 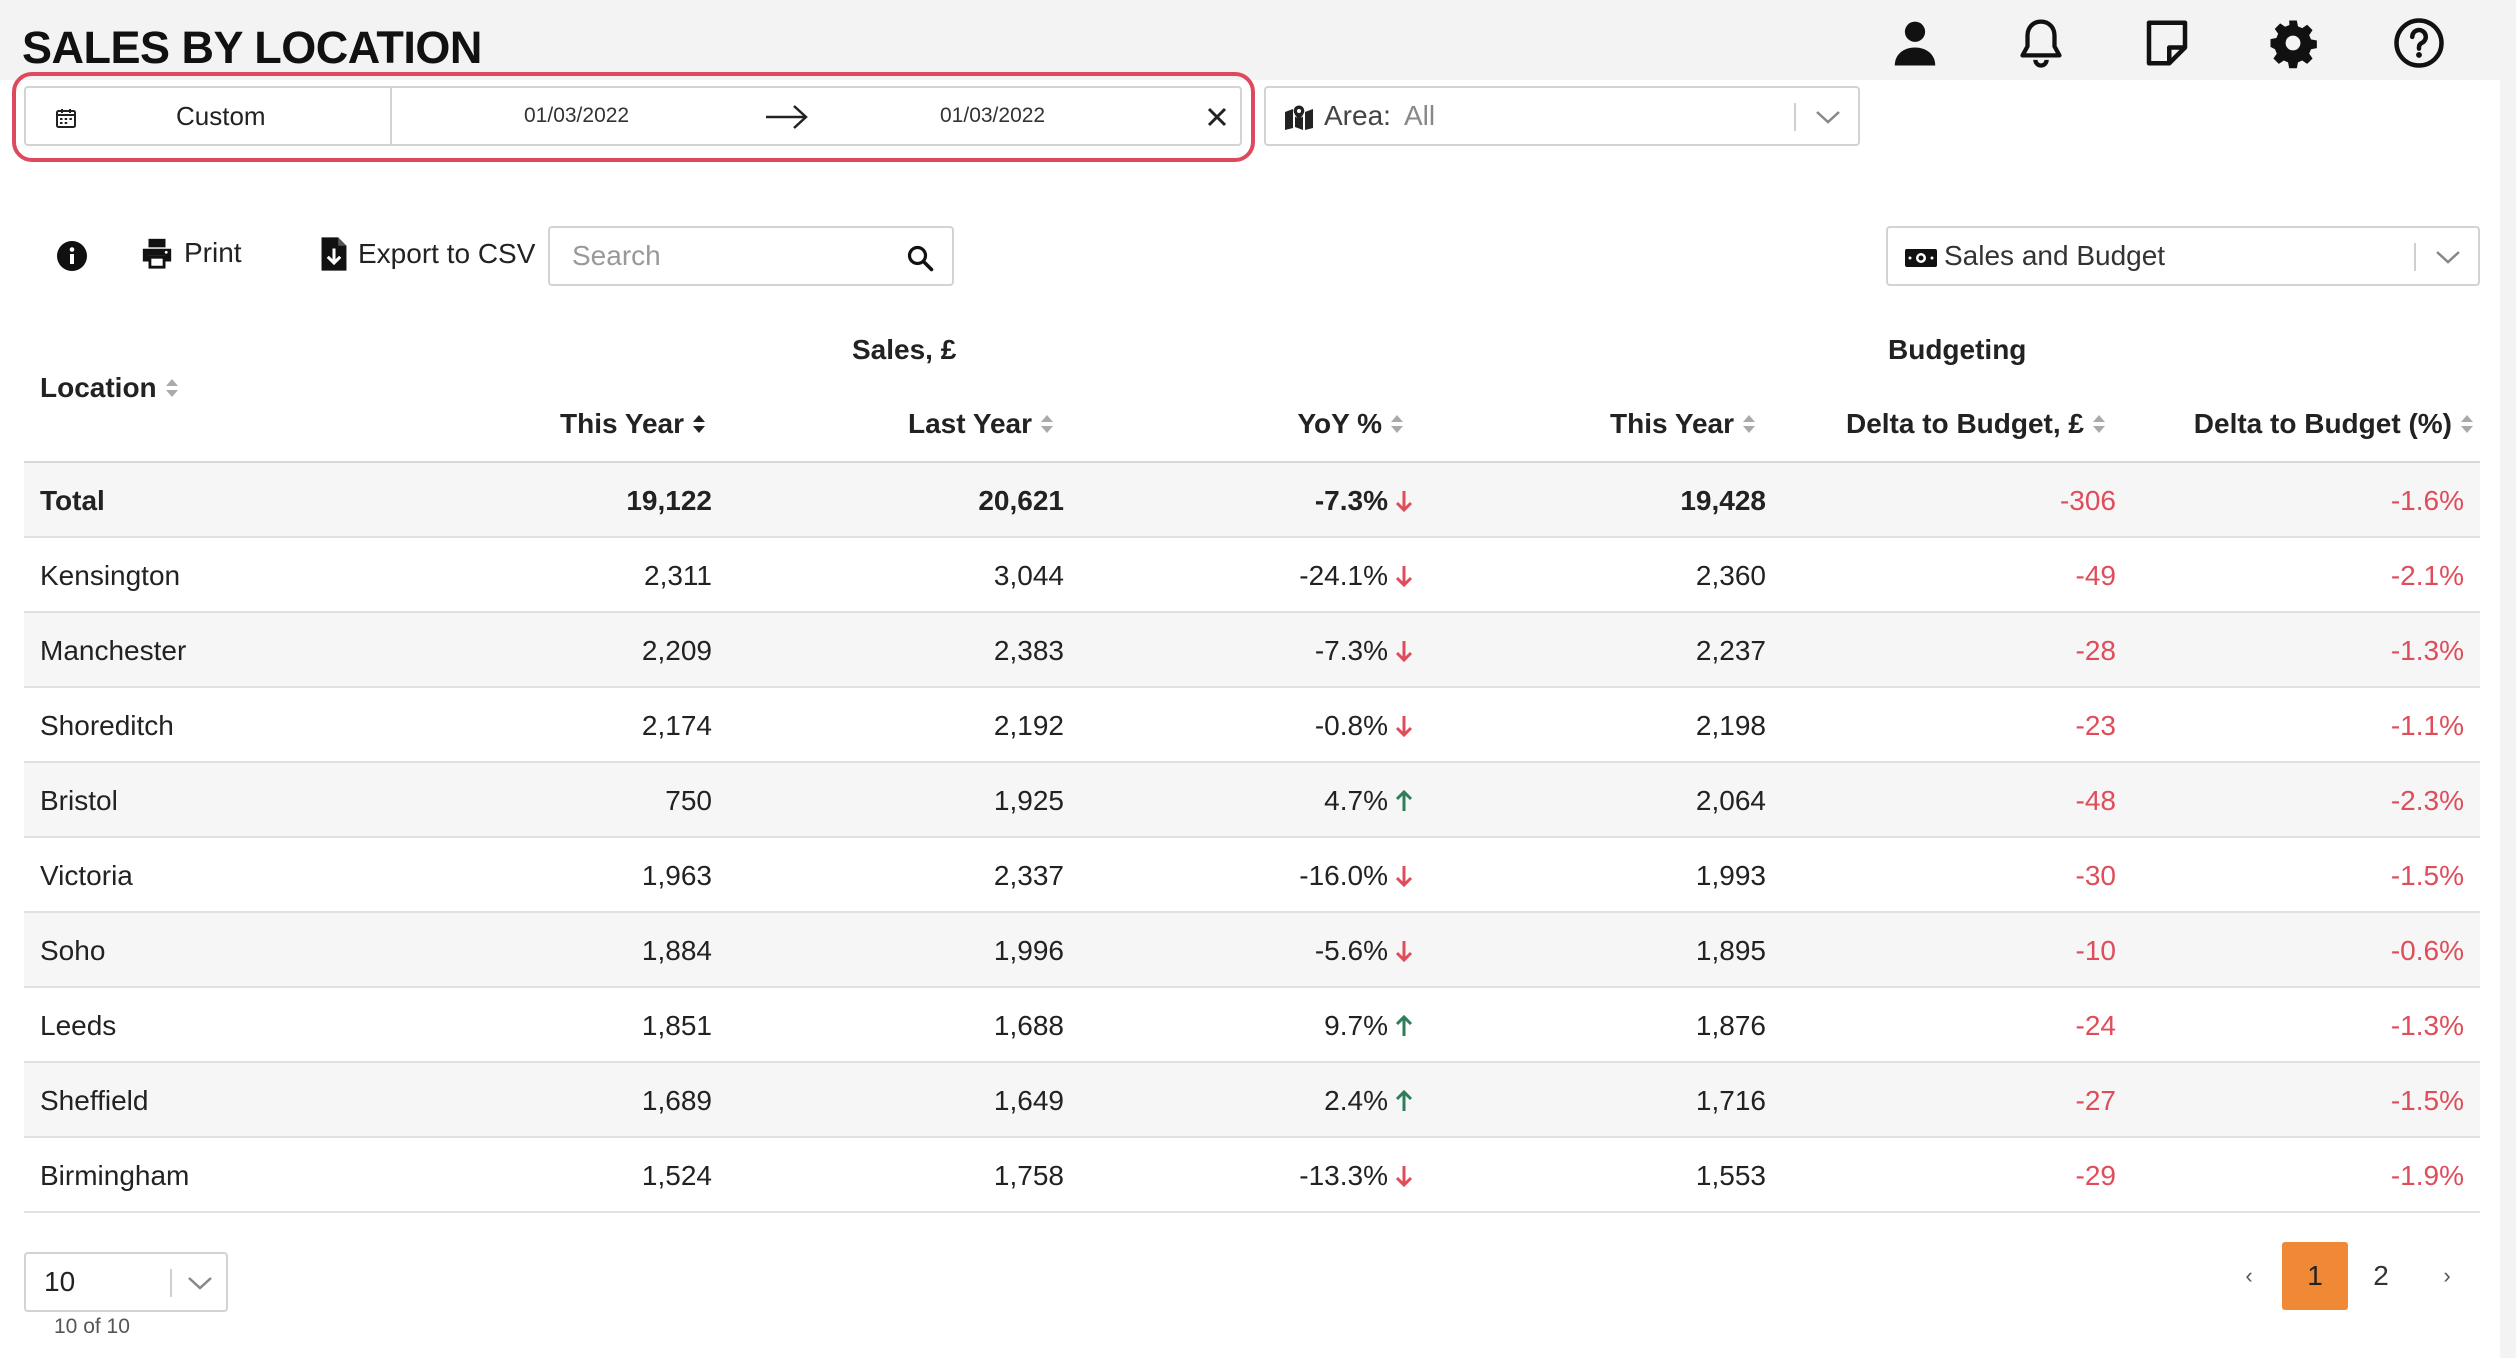 I want to click on info-icon, so click(x=72, y=256).